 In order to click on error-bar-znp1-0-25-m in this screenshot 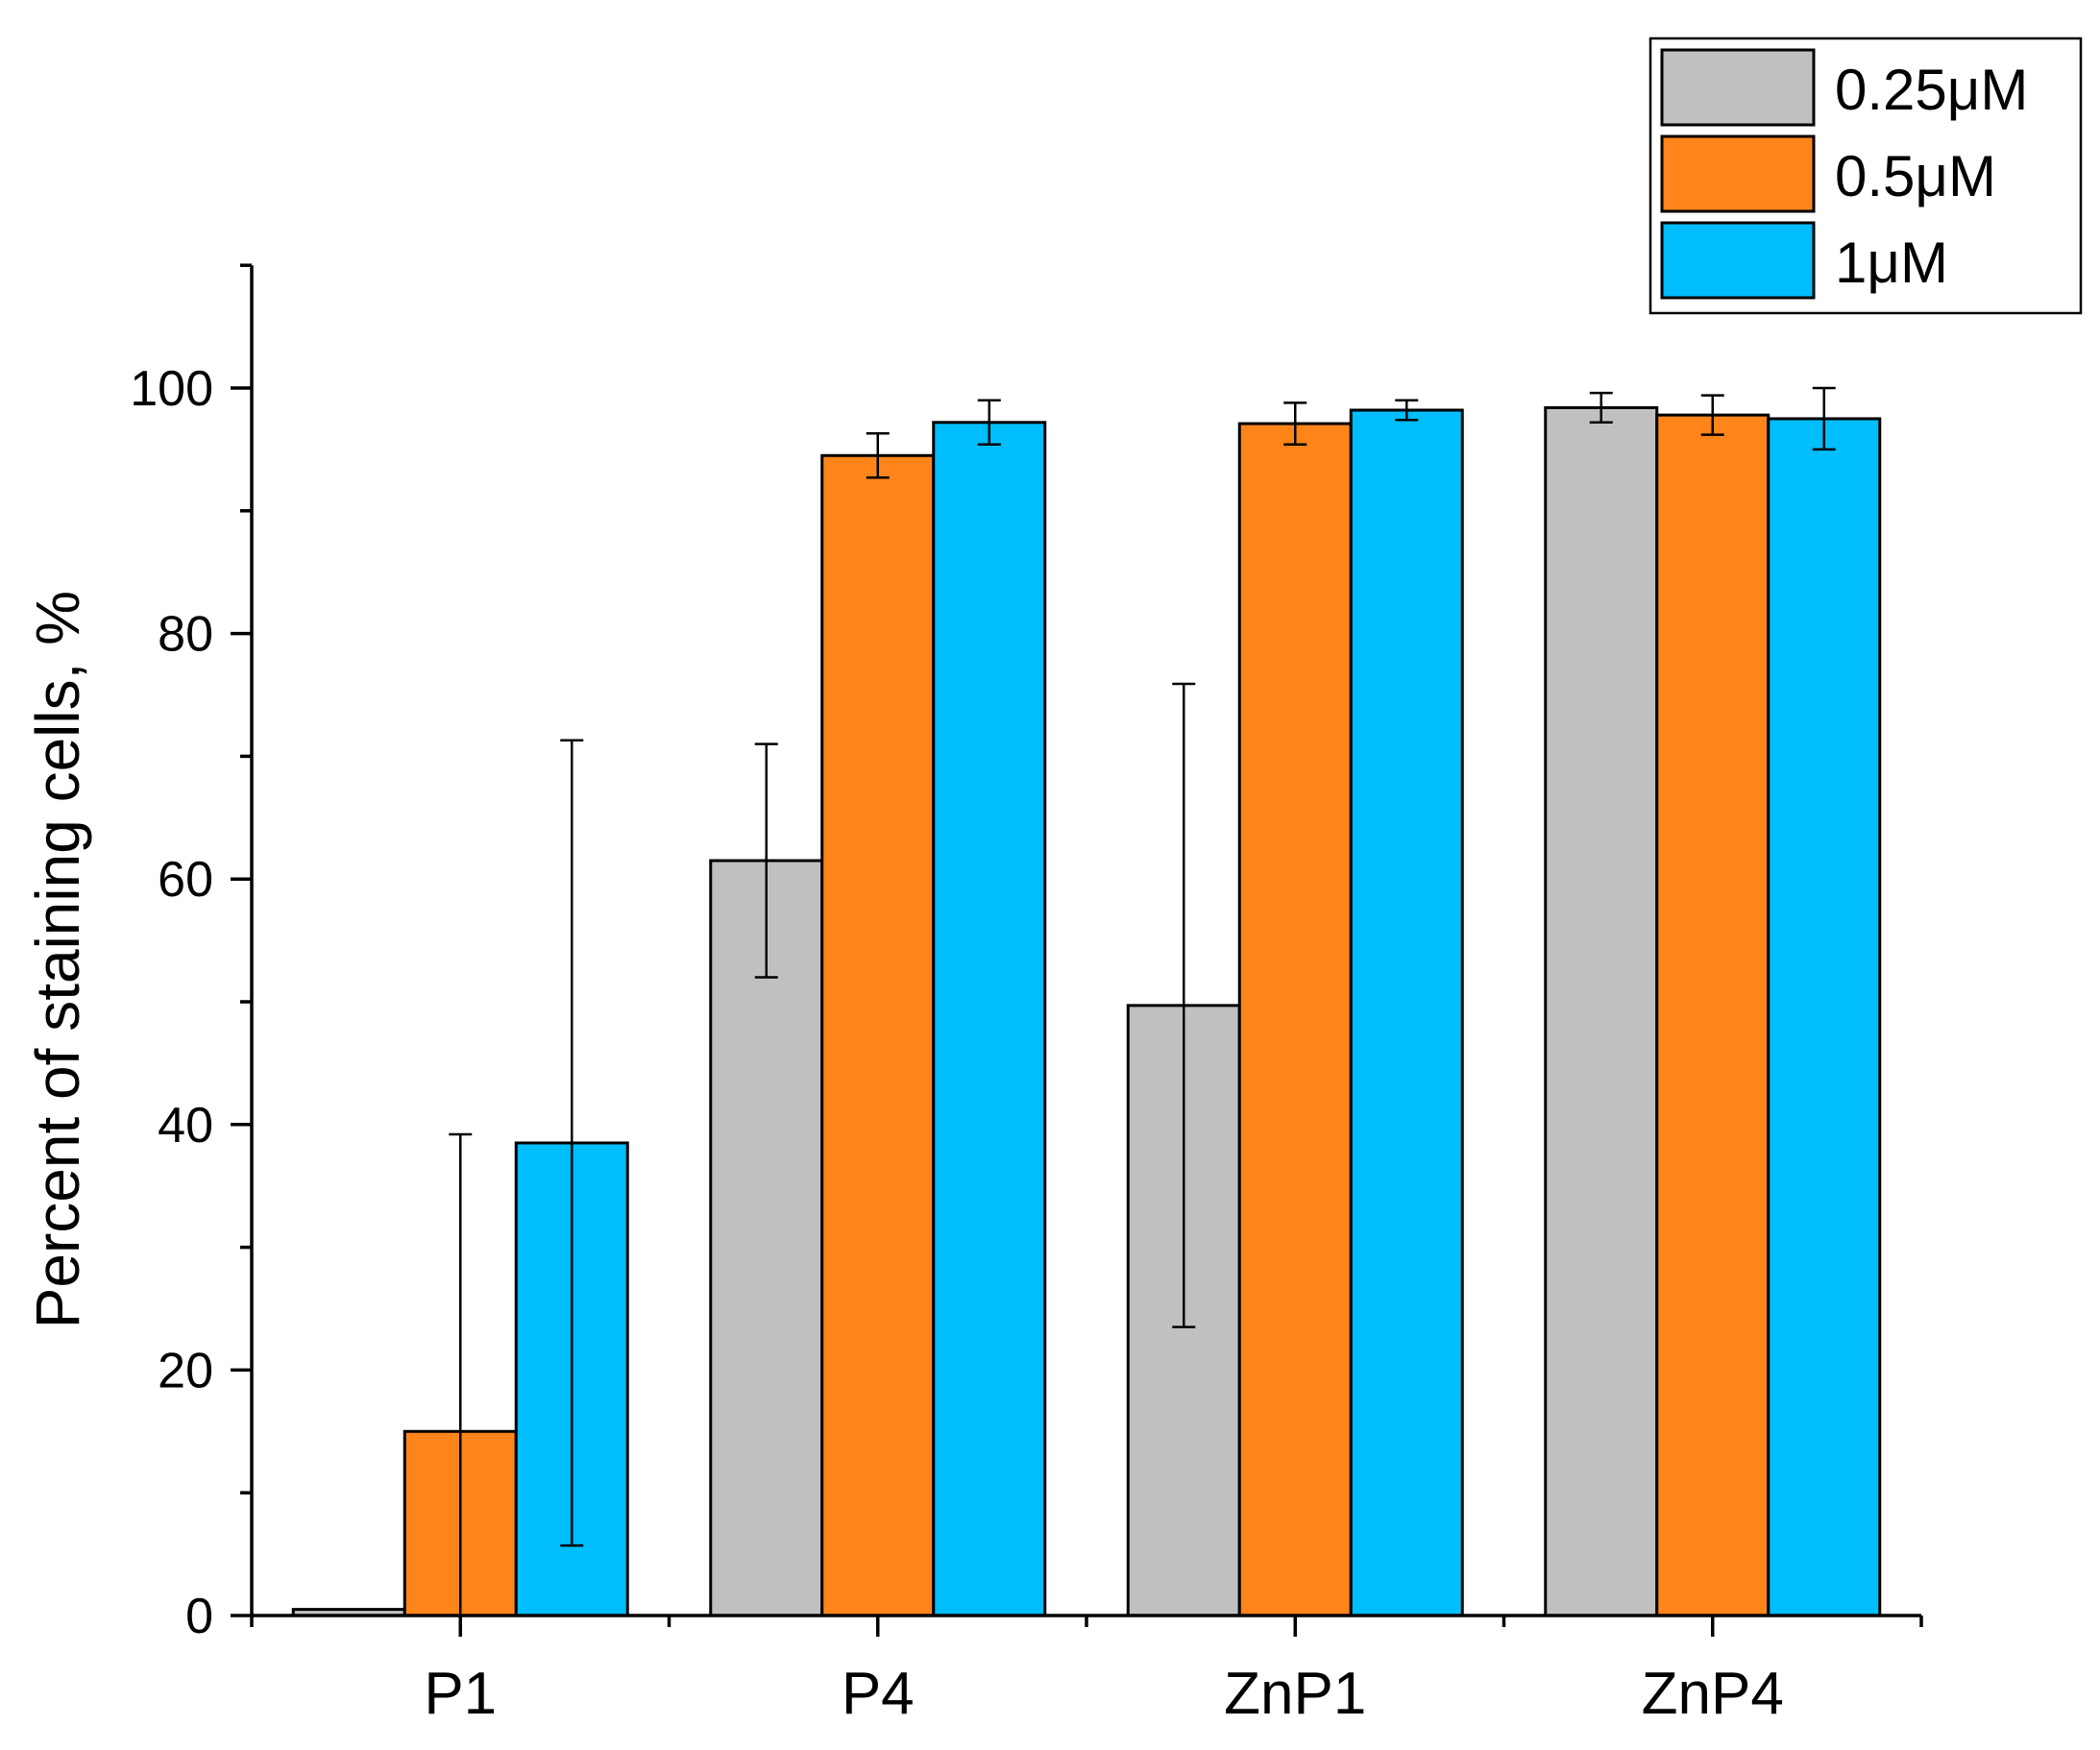, I will do `click(1184, 1005)`.